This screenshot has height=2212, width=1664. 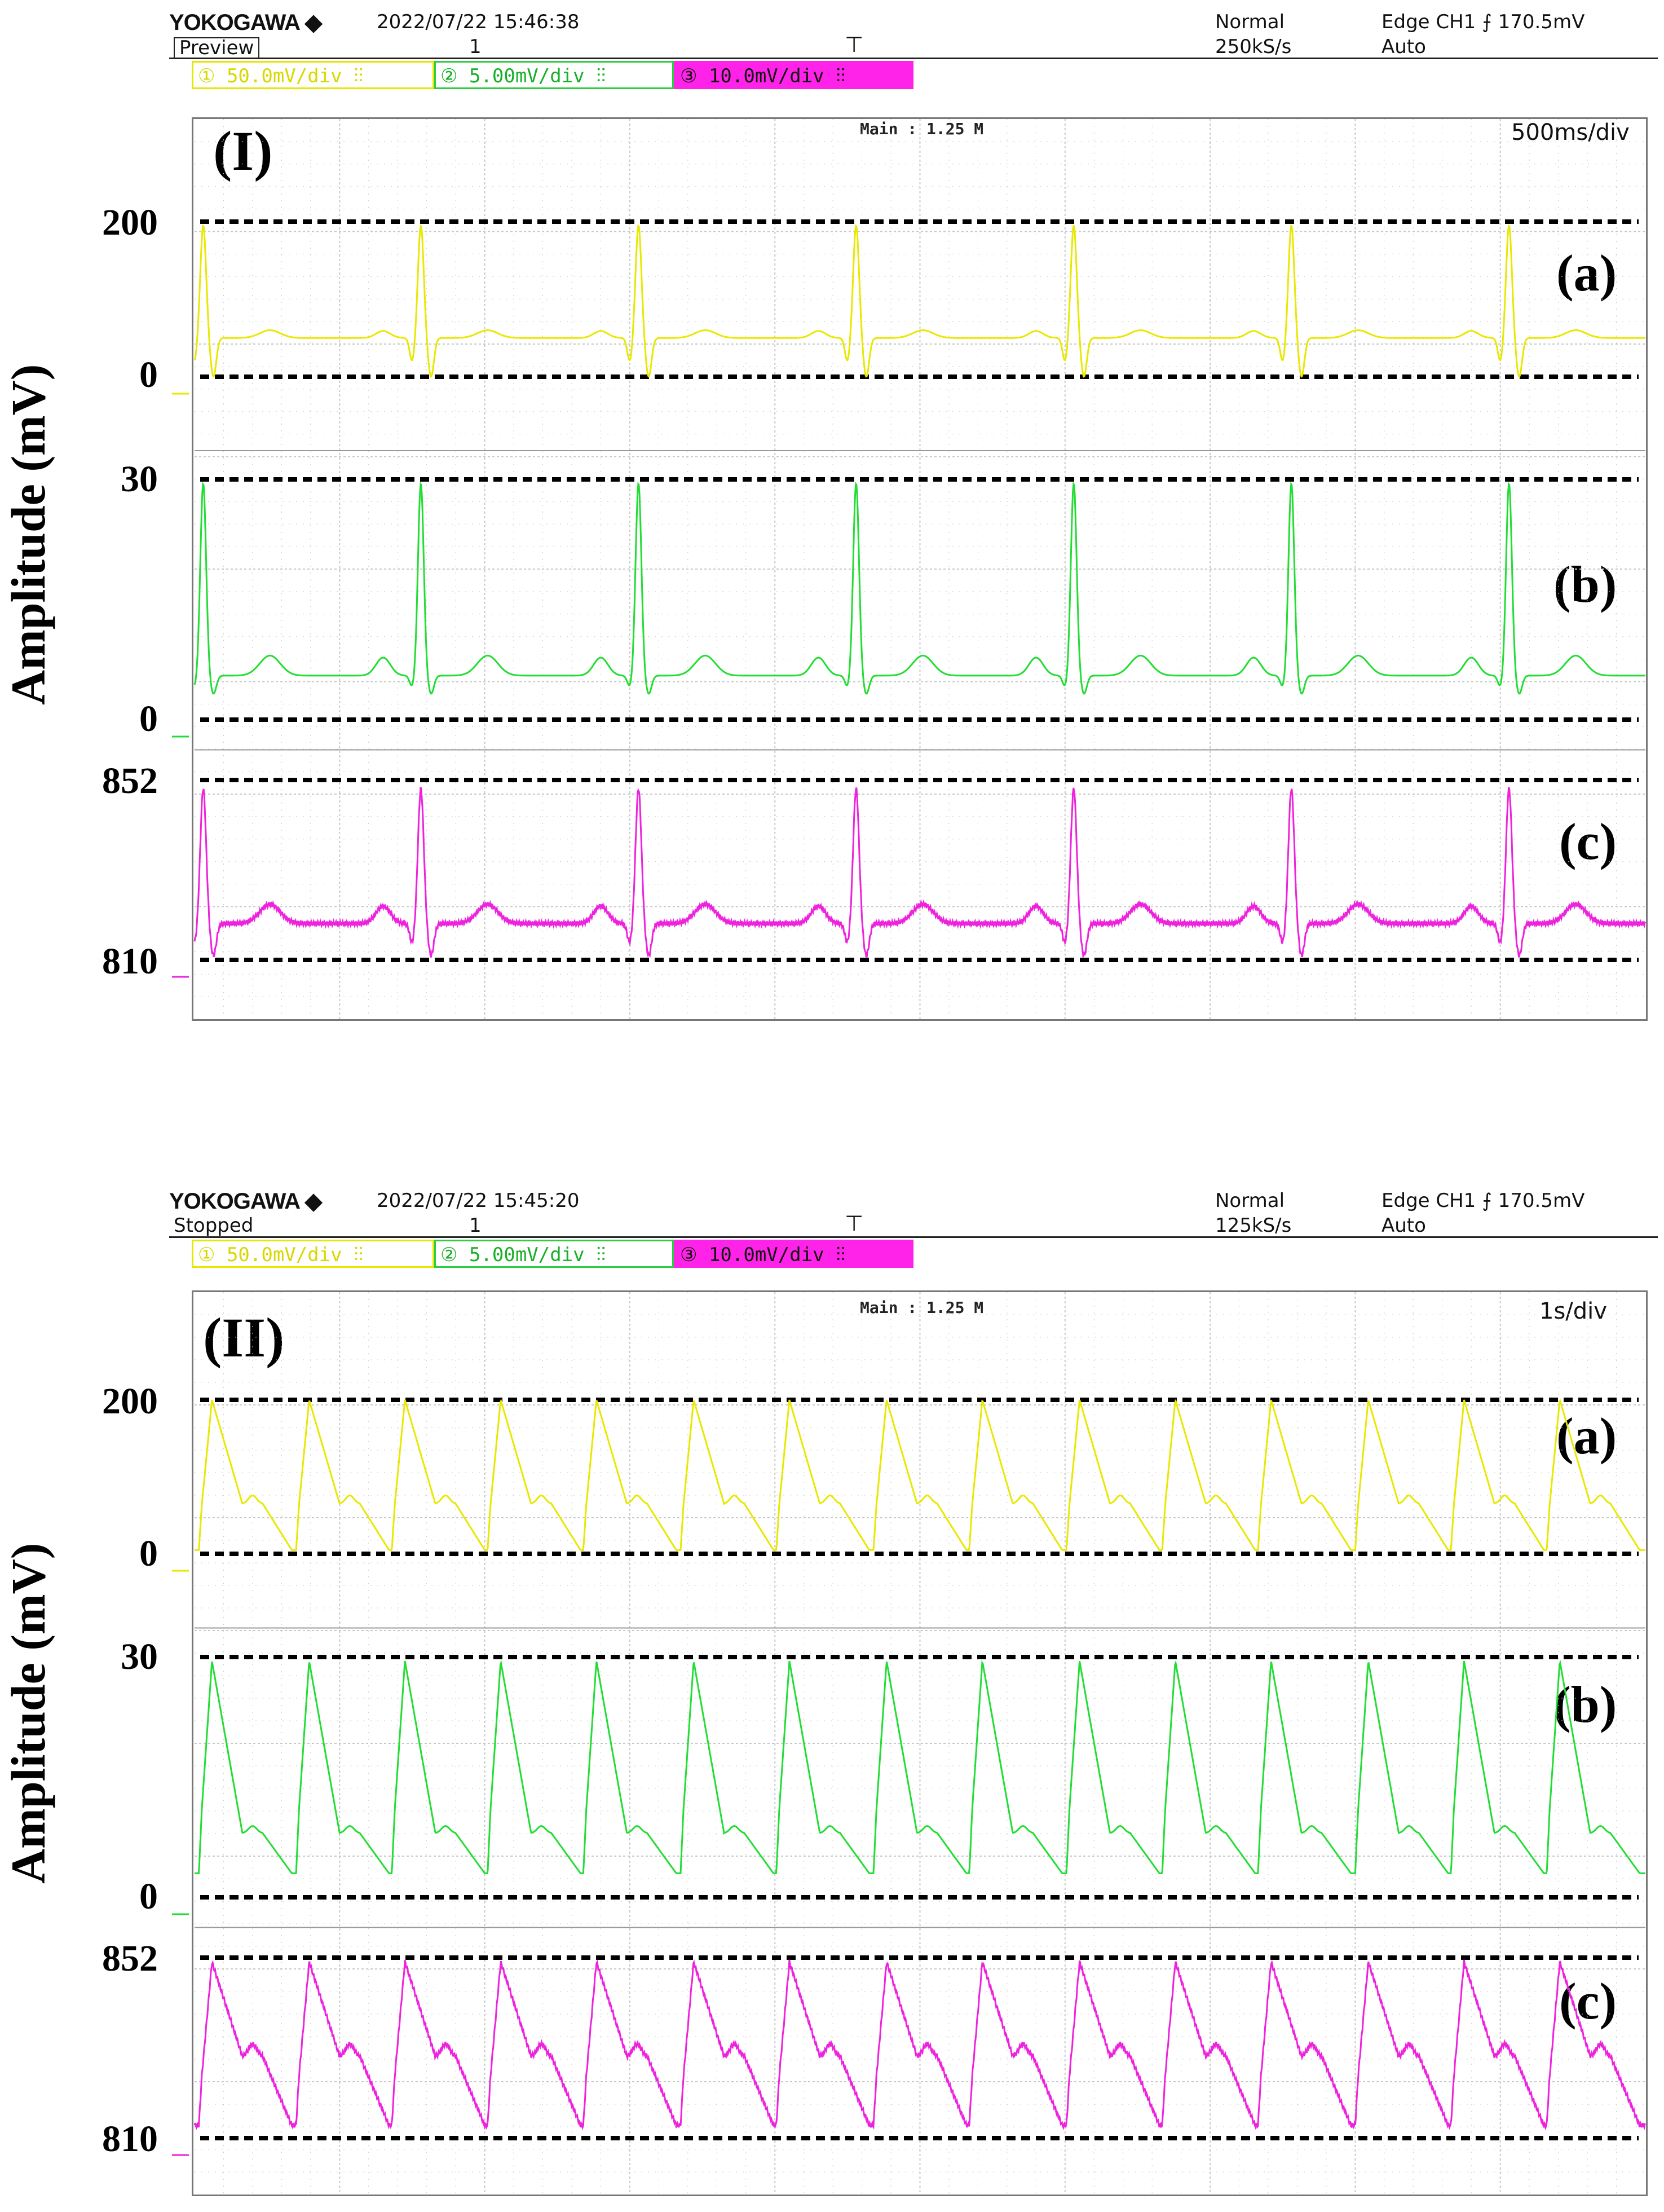 I want to click on sample-rate: 125kS/s, so click(x=1254, y=1226).